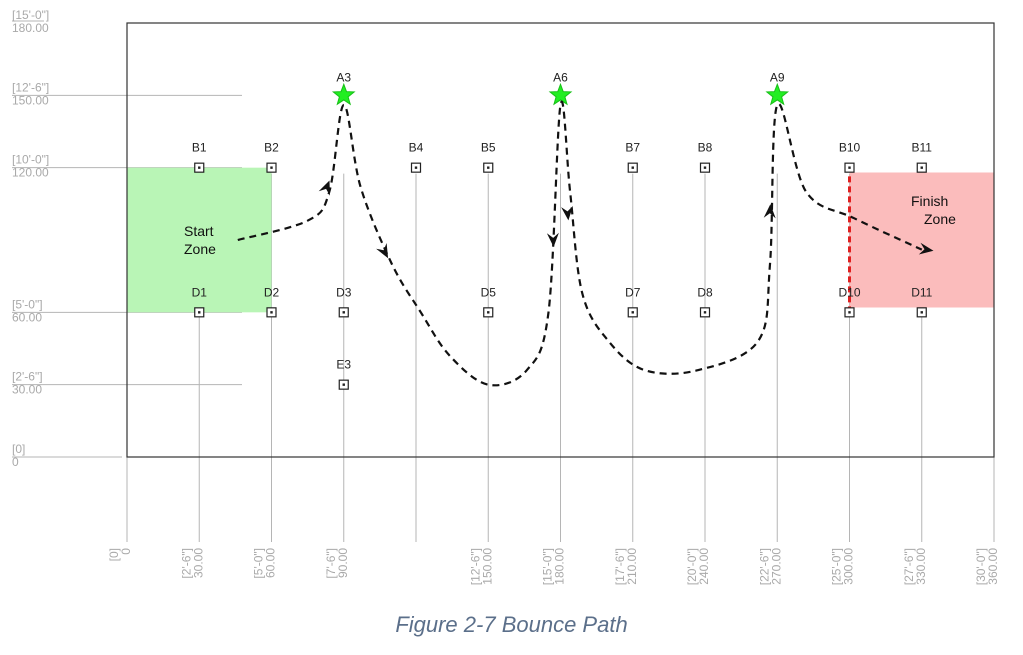 Image resolution: width=1023 pixels, height=655 pixels. I want to click on cone-marker-label: B1, so click(199, 148).